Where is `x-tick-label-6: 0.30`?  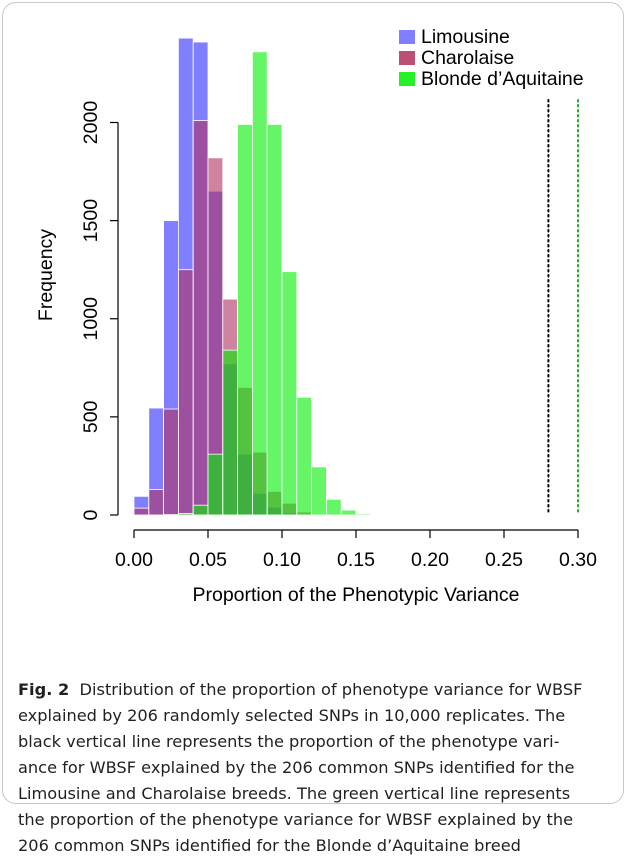 x-tick-label-6: 0.30 is located at coordinates (578, 560).